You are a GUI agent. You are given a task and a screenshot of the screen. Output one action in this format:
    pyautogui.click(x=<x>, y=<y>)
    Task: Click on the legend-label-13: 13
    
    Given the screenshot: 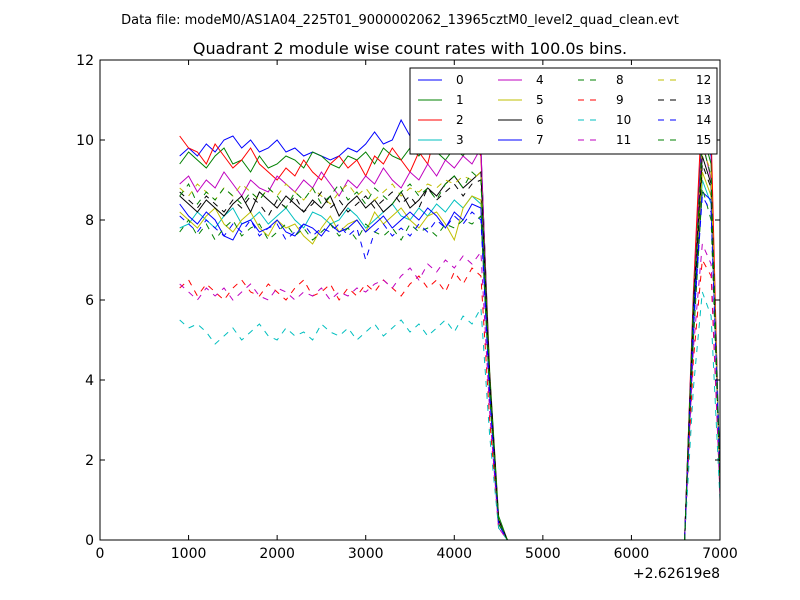 What is the action you would take?
    pyautogui.click(x=703, y=100)
    